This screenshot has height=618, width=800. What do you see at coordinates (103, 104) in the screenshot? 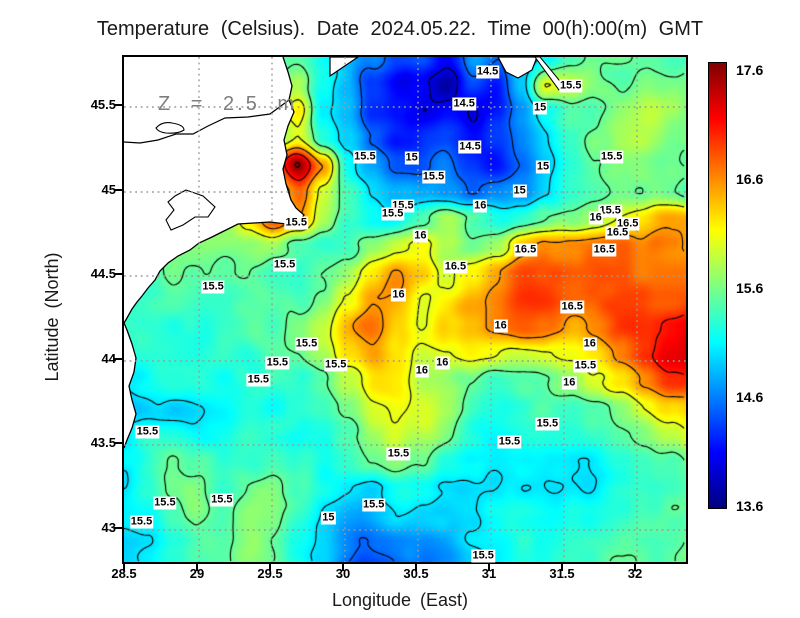
I see `y-tick-label: 45.5` at bounding box center [103, 104].